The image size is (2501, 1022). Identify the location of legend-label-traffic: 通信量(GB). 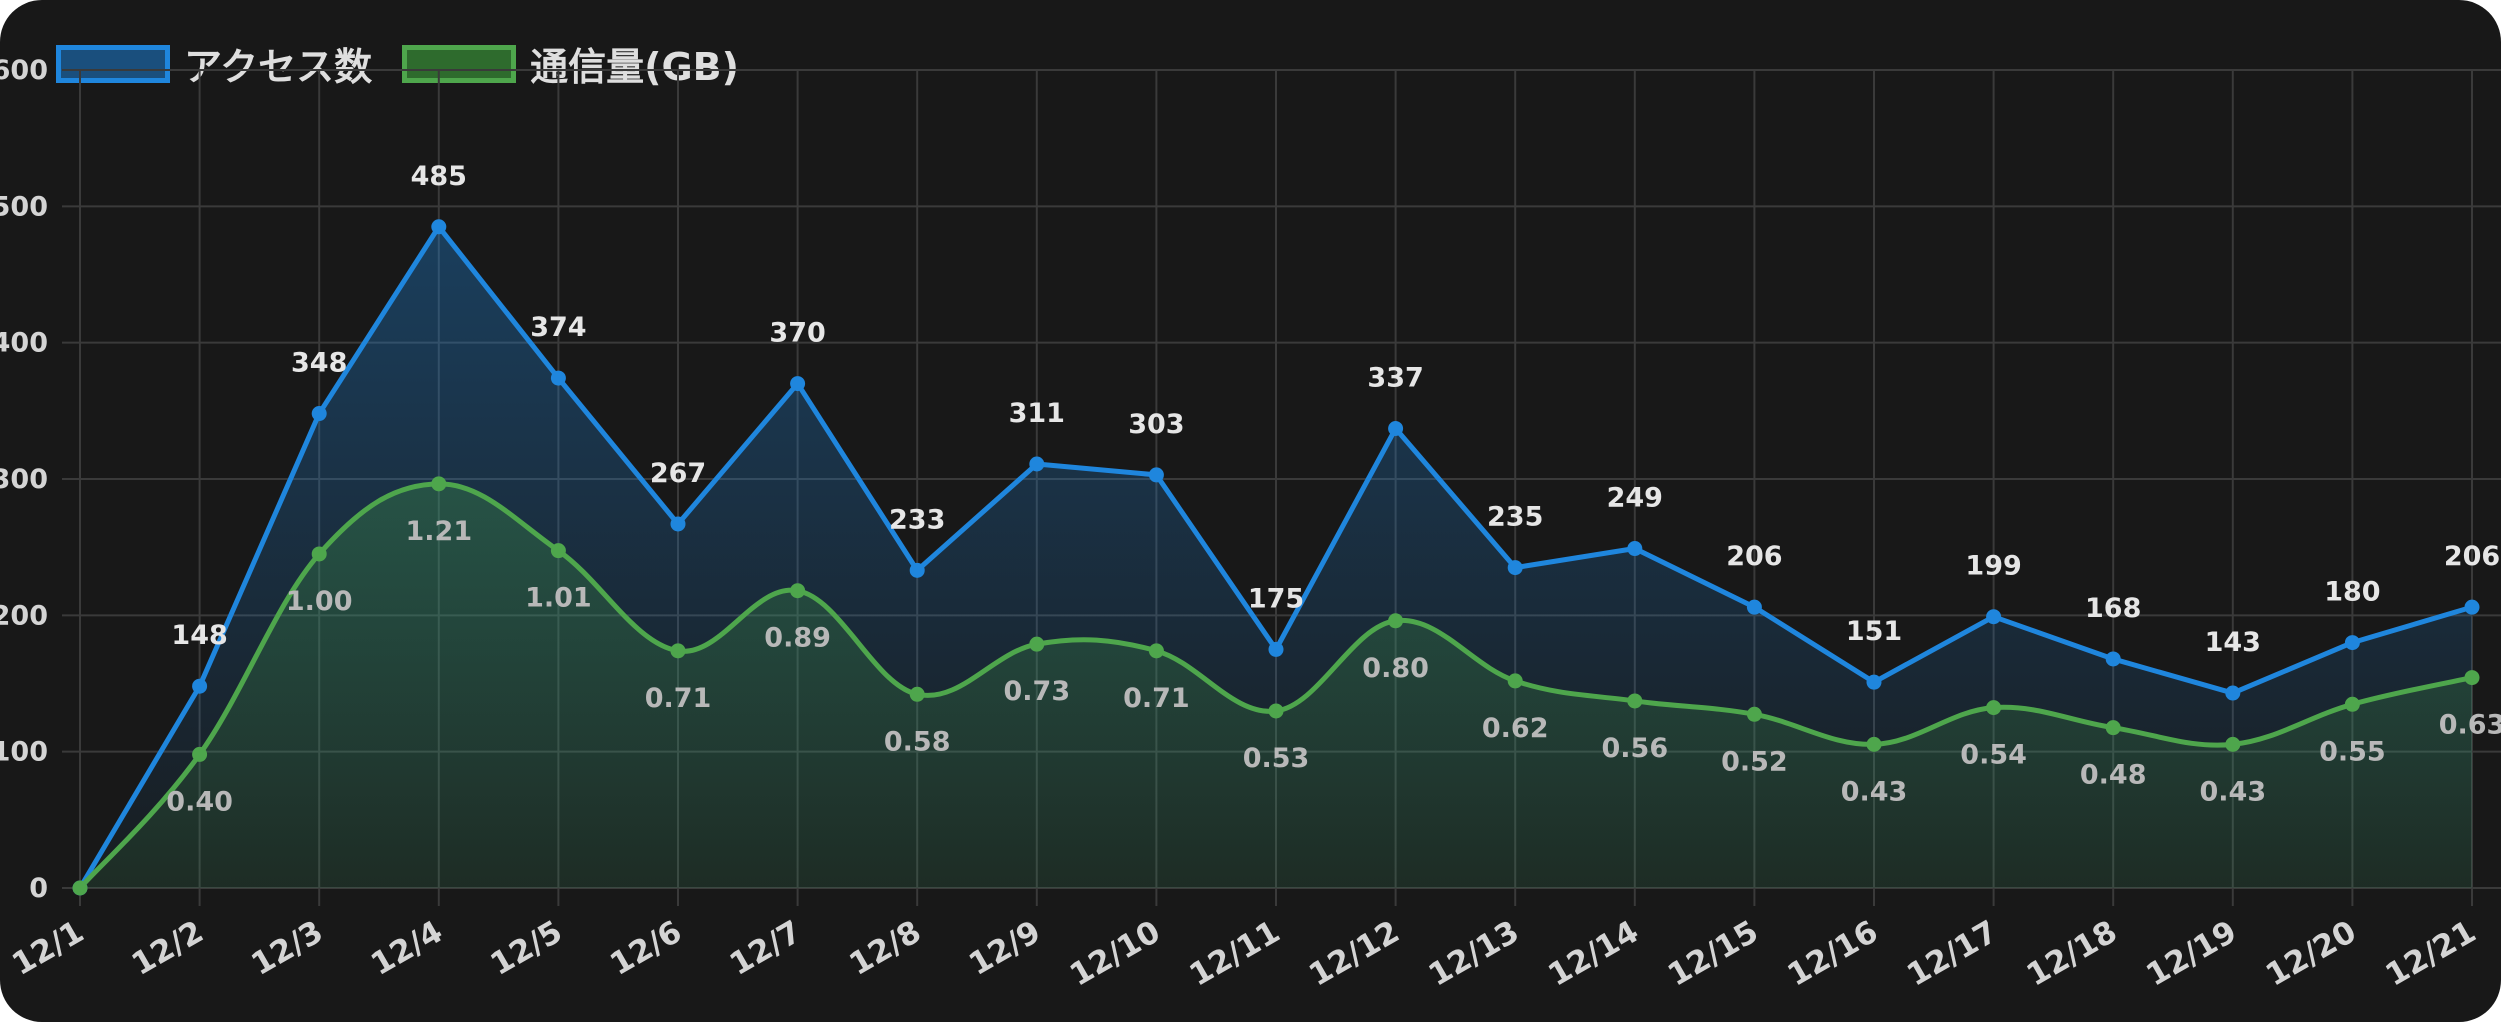
(634, 67).